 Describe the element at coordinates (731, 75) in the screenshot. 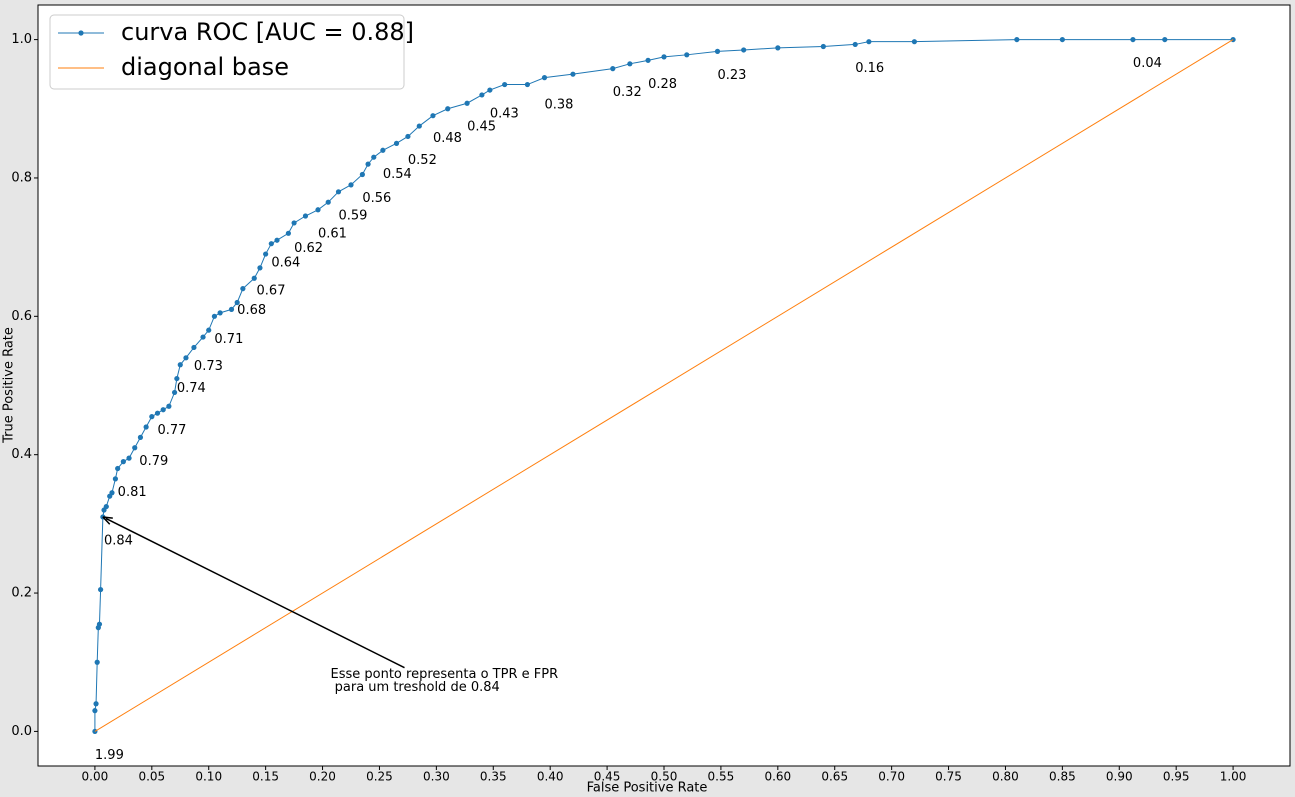

I see `threshold-label: 0.23` at that location.